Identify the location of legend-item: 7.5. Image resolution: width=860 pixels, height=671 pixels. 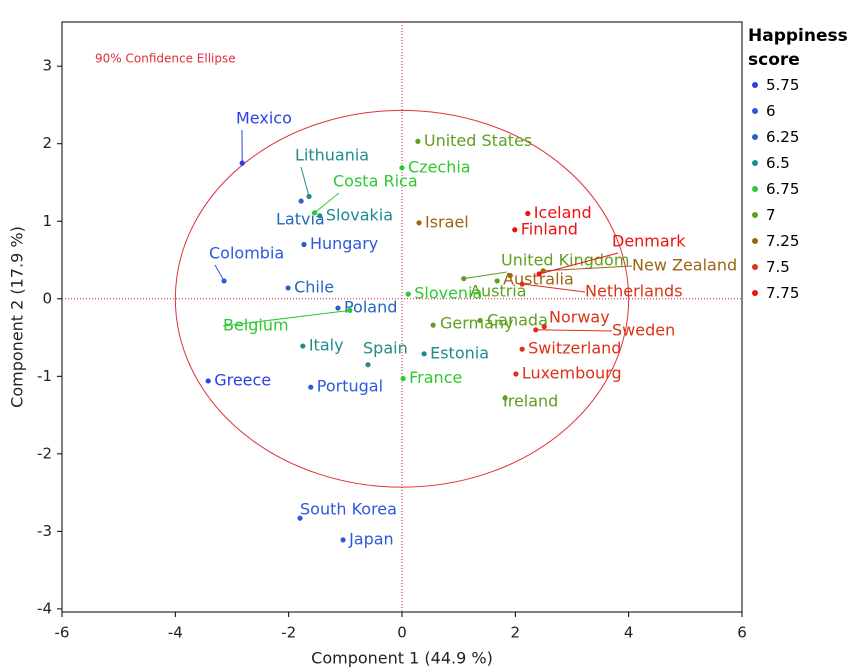
(802, 267).